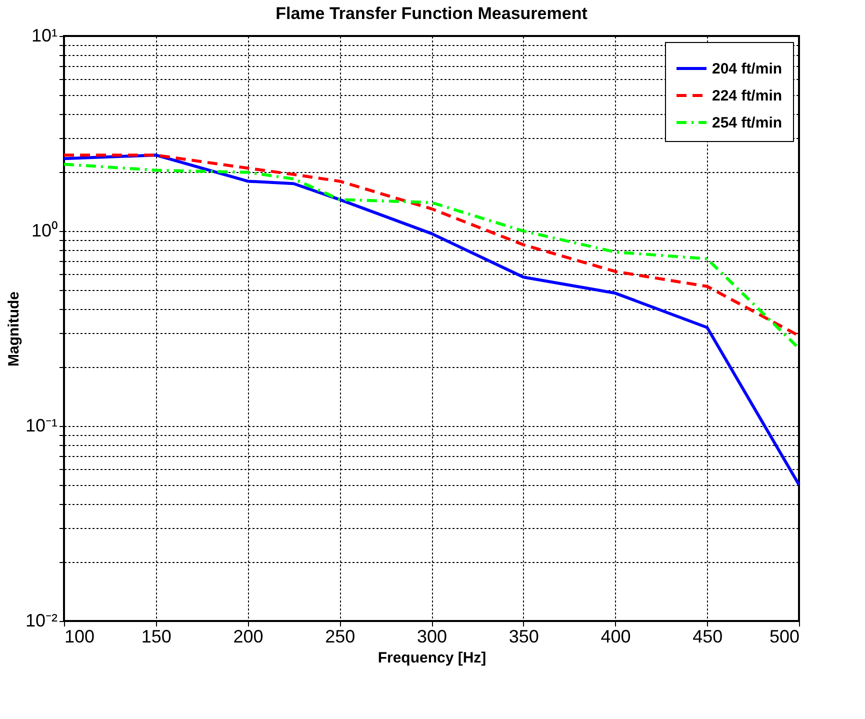 The height and width of the screenshot is (719, 865). I want to click on x-tick-label: 450, so click(707, 636).